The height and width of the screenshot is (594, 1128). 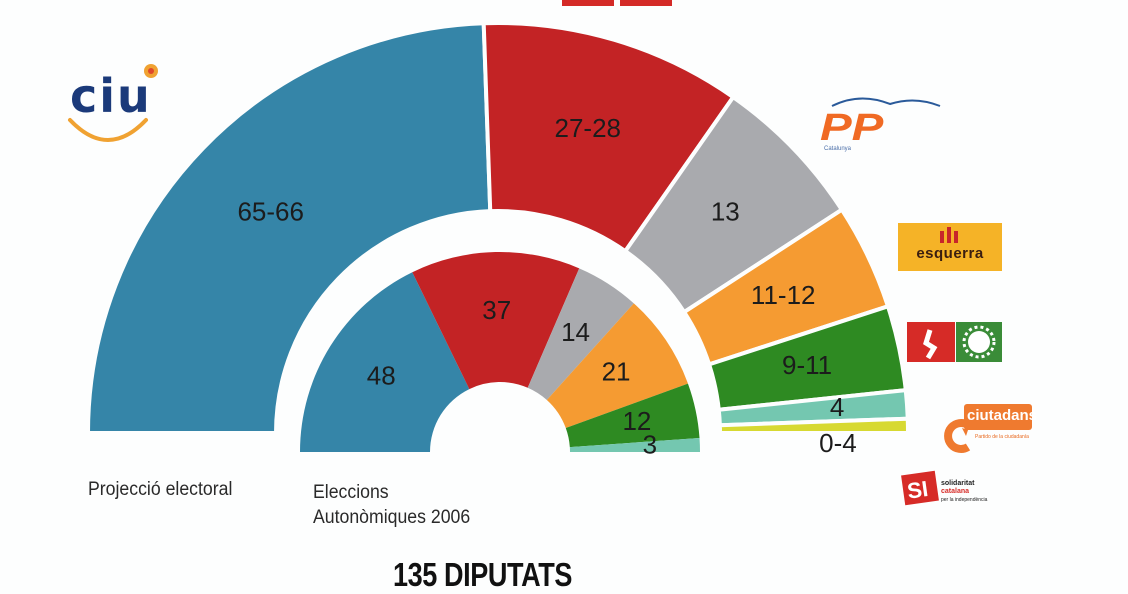 I want to click on segment-solidaritat-catalana, so click(x=814, y=425).